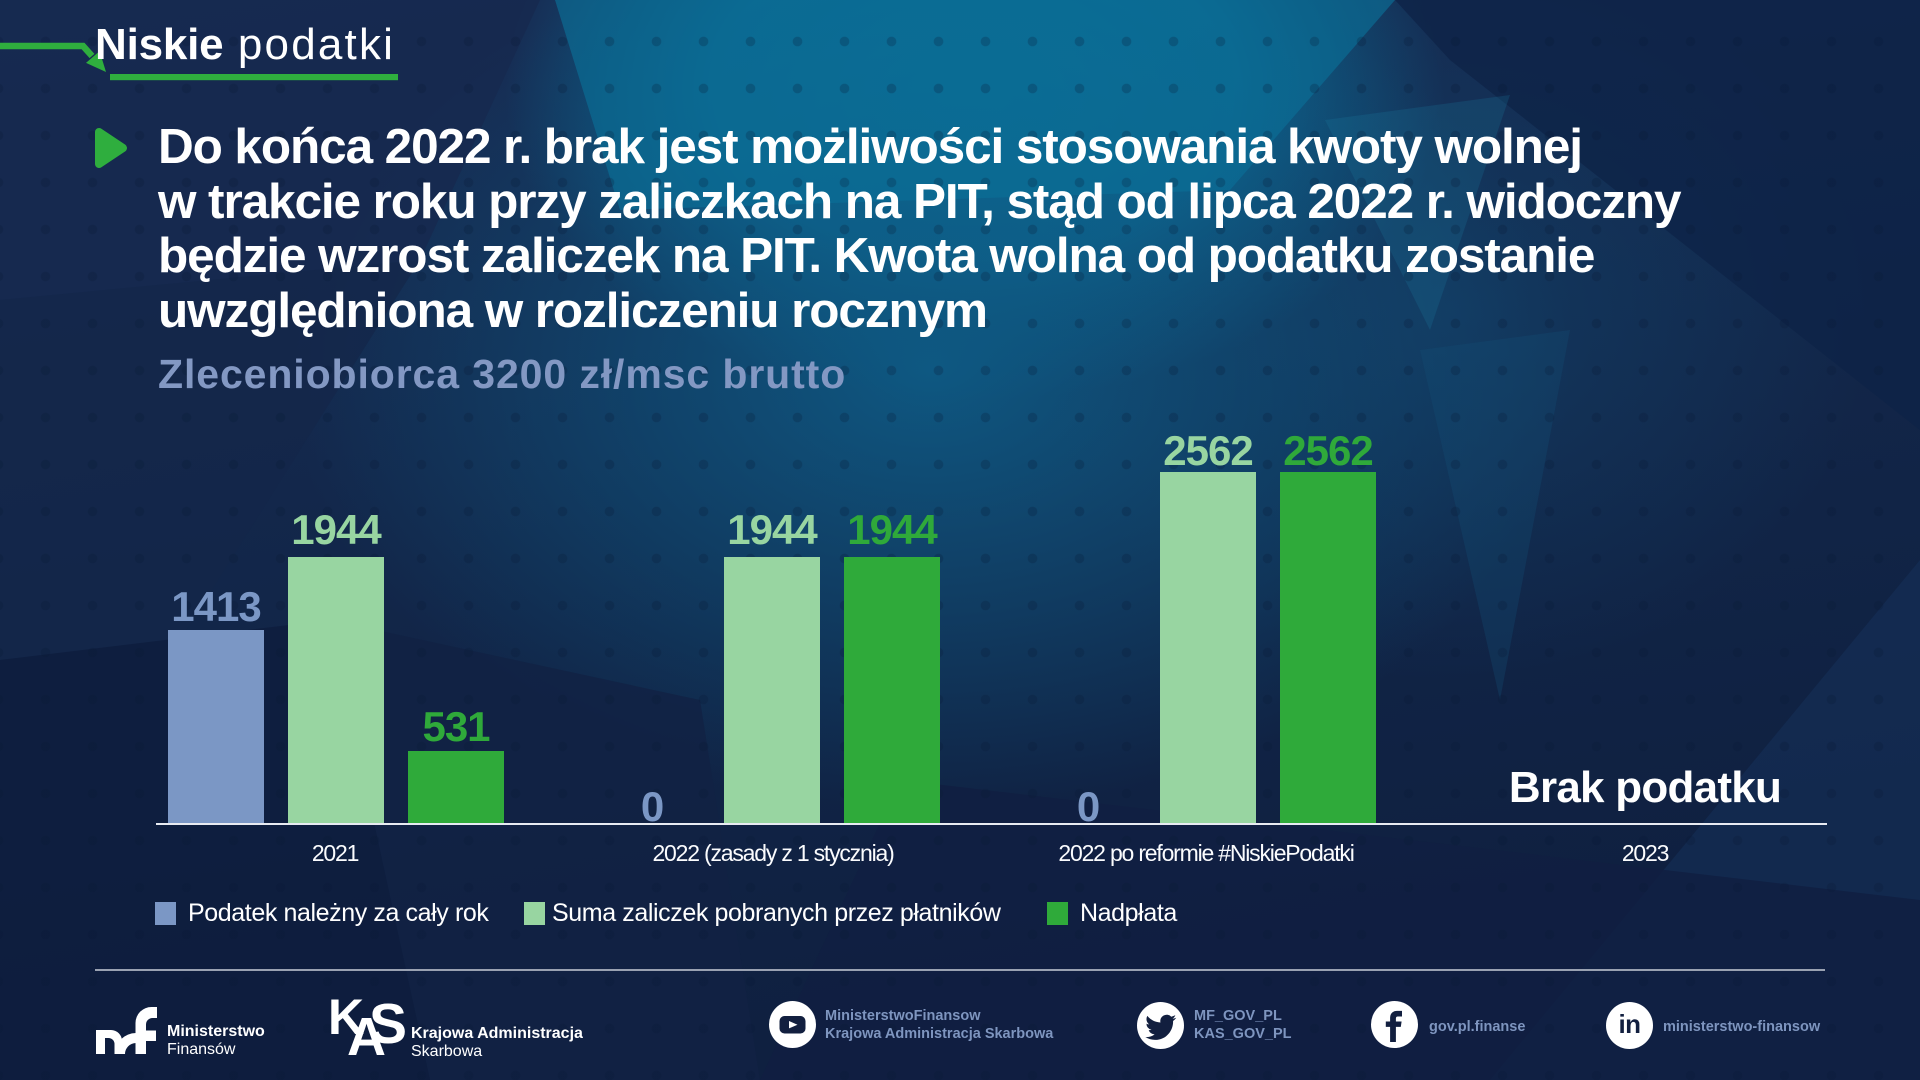 Image resolution: width=1920 pixels, height=1080 pixels. I want to click on svg-text: S, so click(388, 1024).